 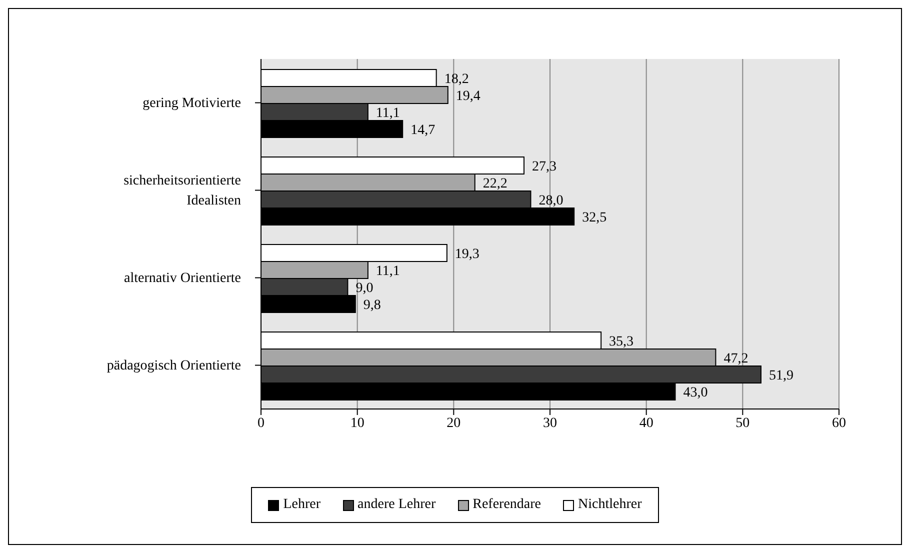 What do you see at coordinates (456, 79) in the screenshot?
I see `data-label: 18,2` at bounding box center [456, 79].